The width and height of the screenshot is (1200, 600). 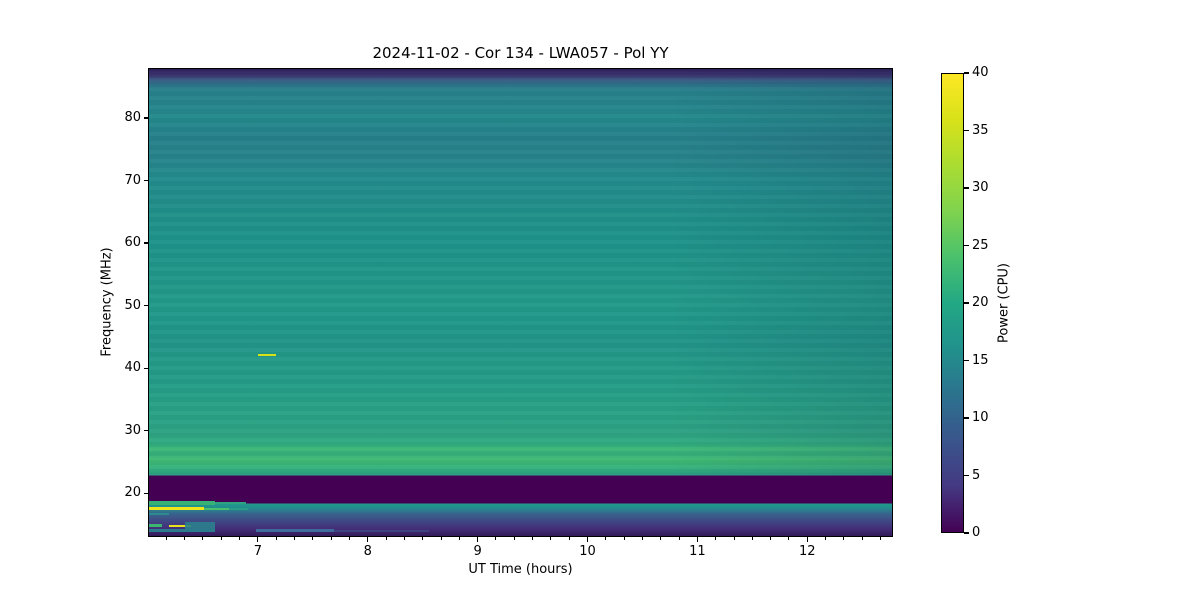 What do you see at coordinates (200, 525) in the screenshot?
I see `feature-teal-band-15mhz` at bounding box center [200, 525].